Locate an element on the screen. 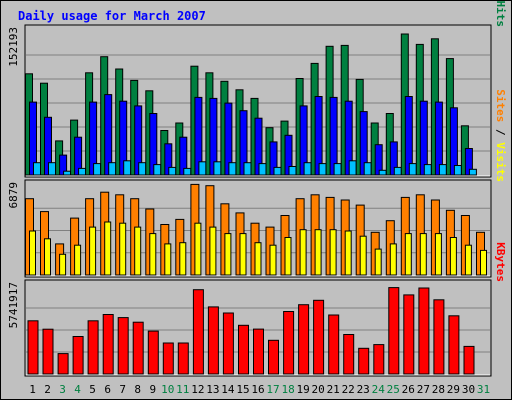 The image size is (512, 405). x-tick-label-day-24: 24 is located at coordinates (379, 389).